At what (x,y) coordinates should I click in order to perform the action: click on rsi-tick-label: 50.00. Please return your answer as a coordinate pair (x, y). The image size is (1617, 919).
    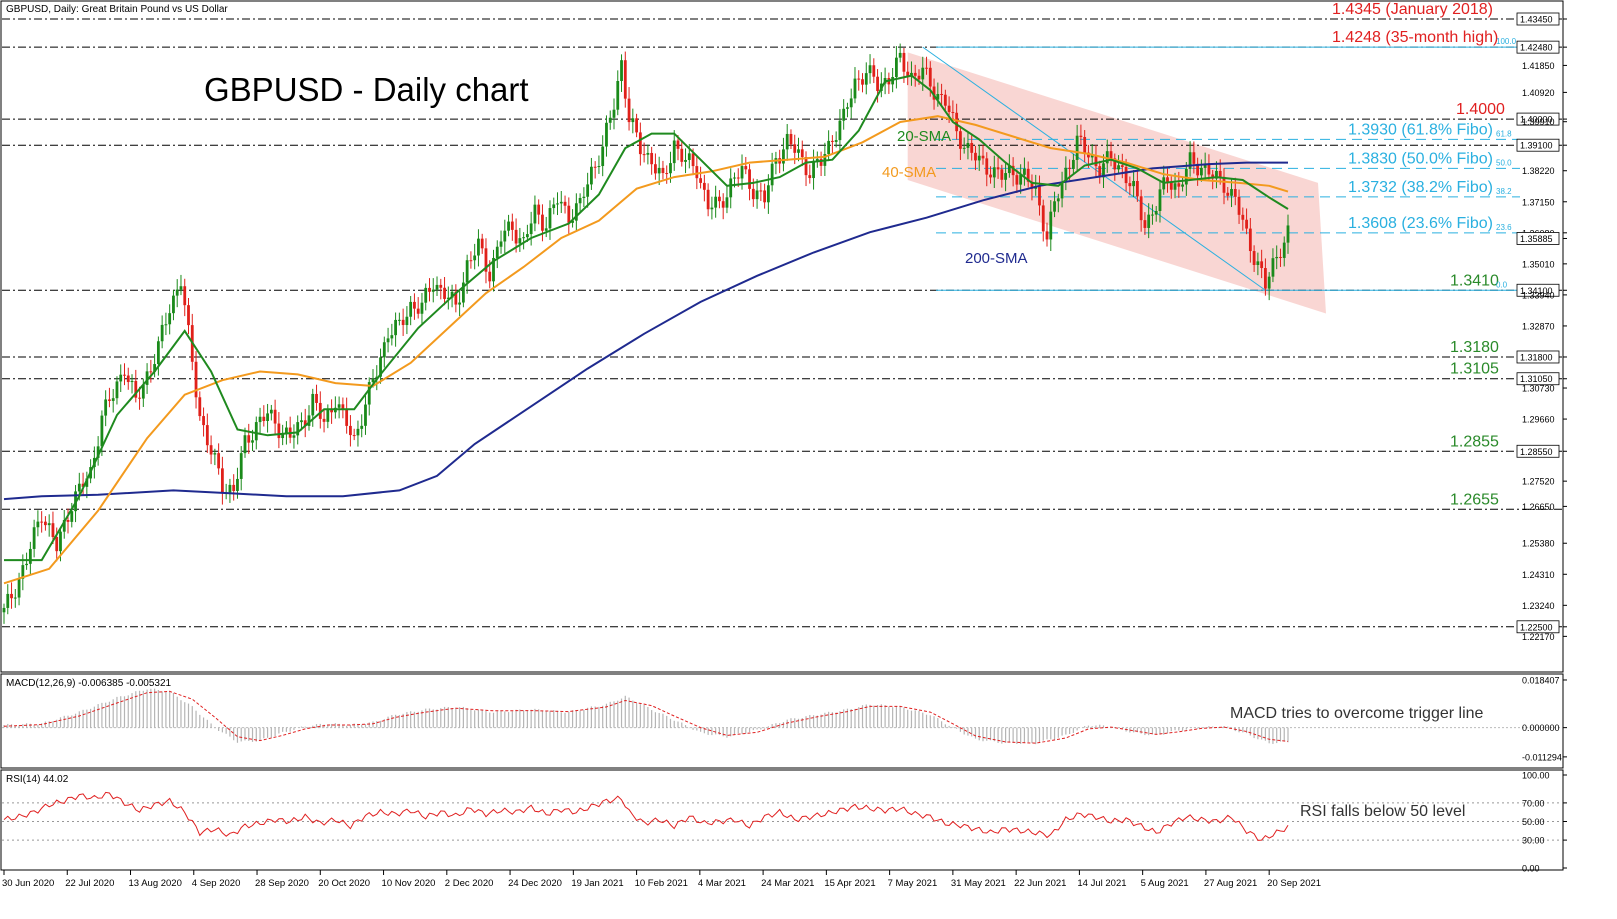
    Looking at the image, I should click on (1533, 822).